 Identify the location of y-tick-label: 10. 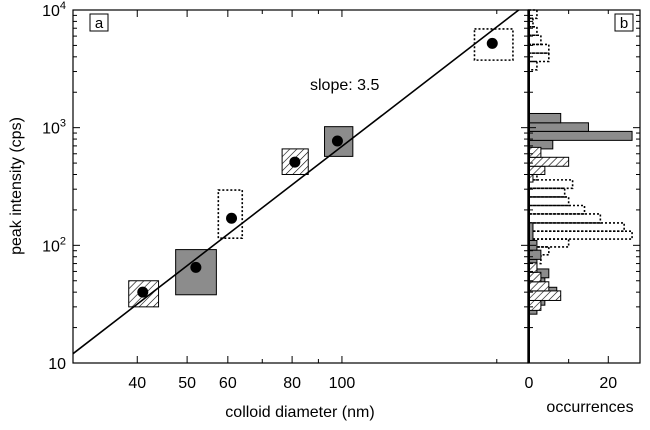
(57, 364).